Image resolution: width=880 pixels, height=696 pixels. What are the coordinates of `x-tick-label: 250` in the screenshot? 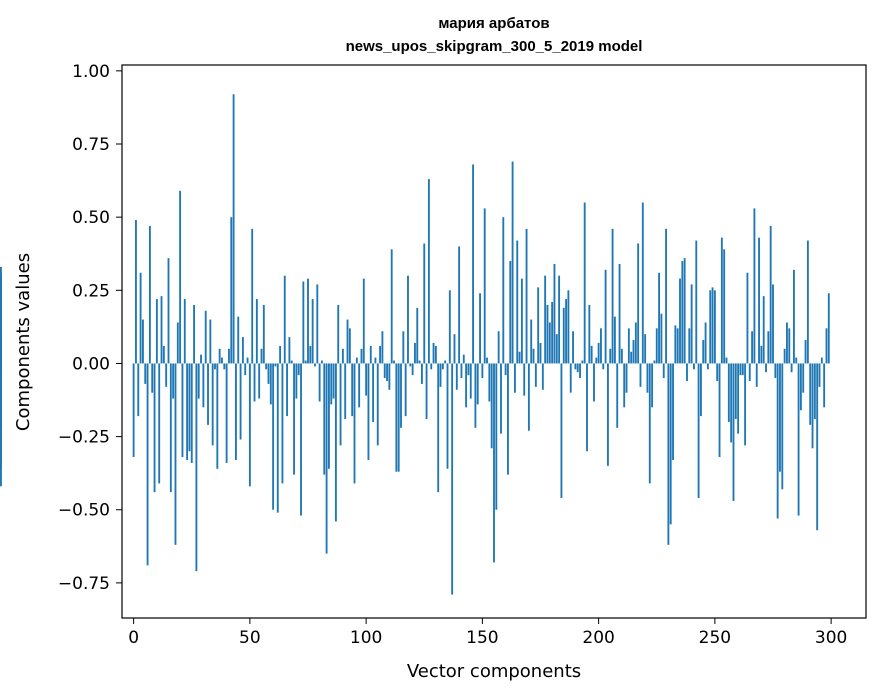 It's located at (715, 638).